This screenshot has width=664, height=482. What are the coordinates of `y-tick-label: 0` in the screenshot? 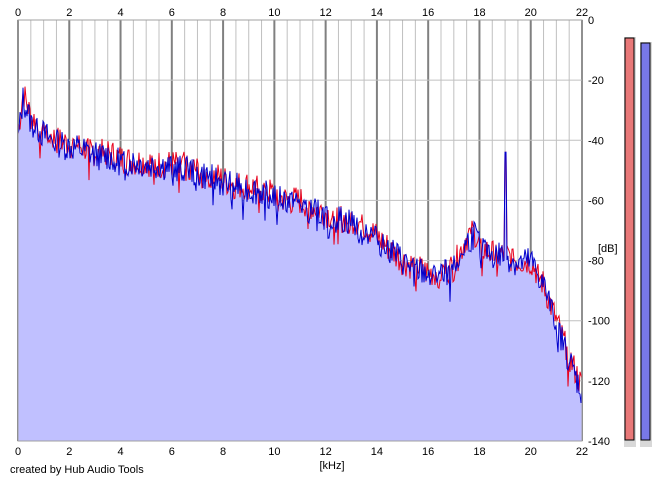 It's located at (591, 21).